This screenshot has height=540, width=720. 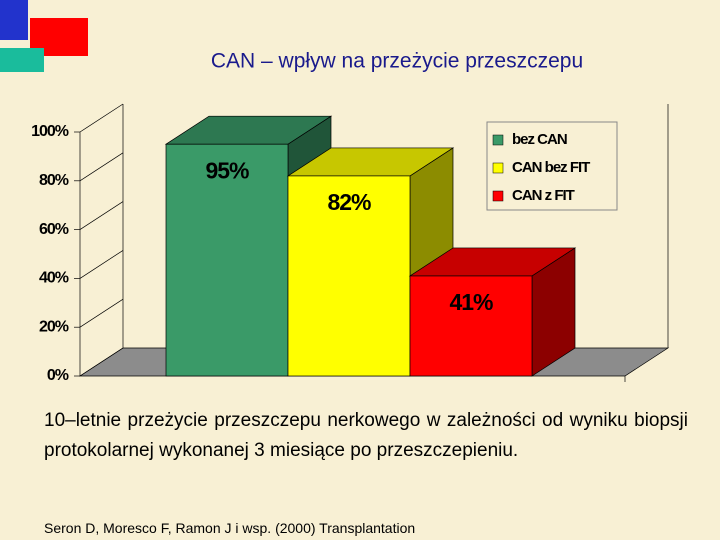 I want to click on y-tick-label: 20%, so click(x=54, y=326).